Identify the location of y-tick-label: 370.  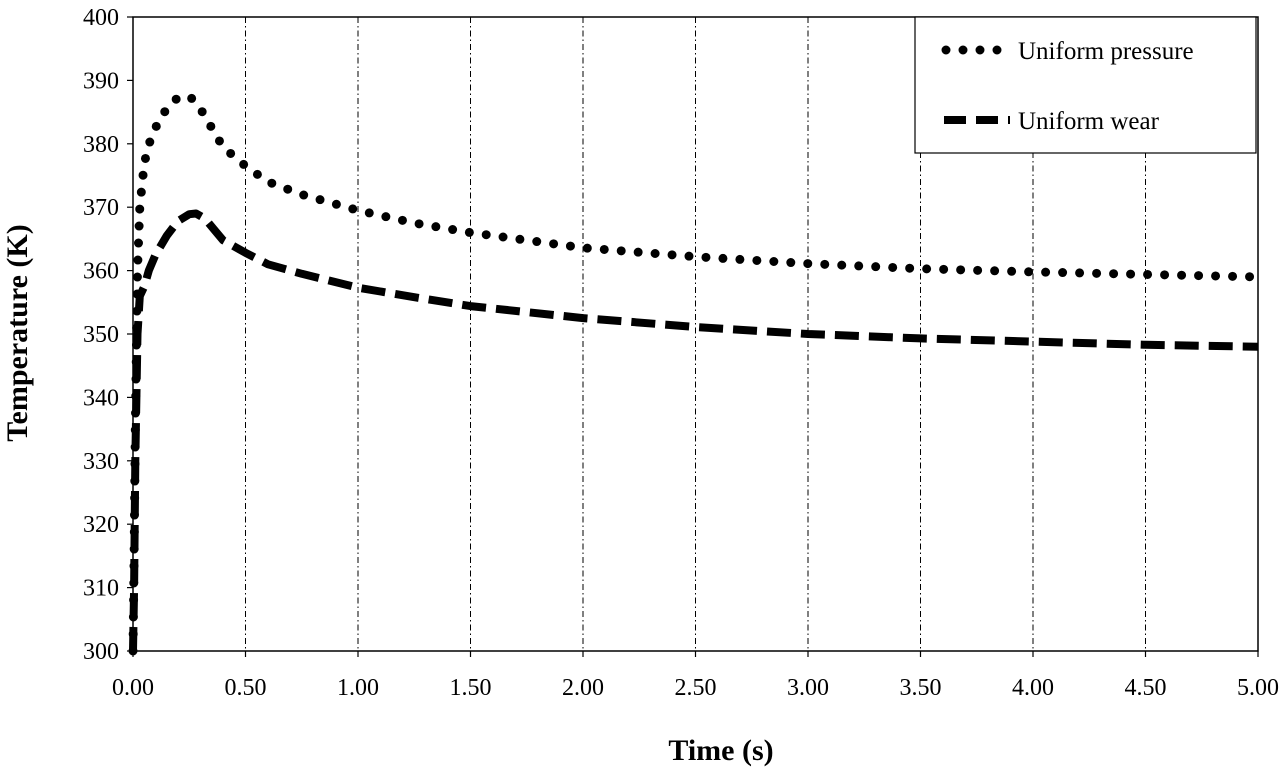
(101, 208).